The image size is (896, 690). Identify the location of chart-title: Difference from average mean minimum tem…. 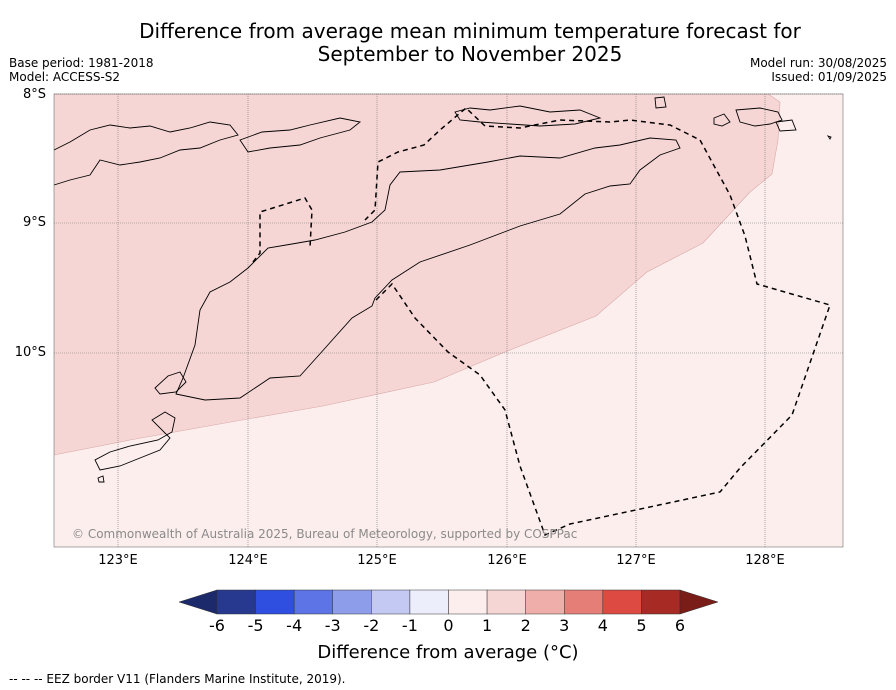
(470, 43).